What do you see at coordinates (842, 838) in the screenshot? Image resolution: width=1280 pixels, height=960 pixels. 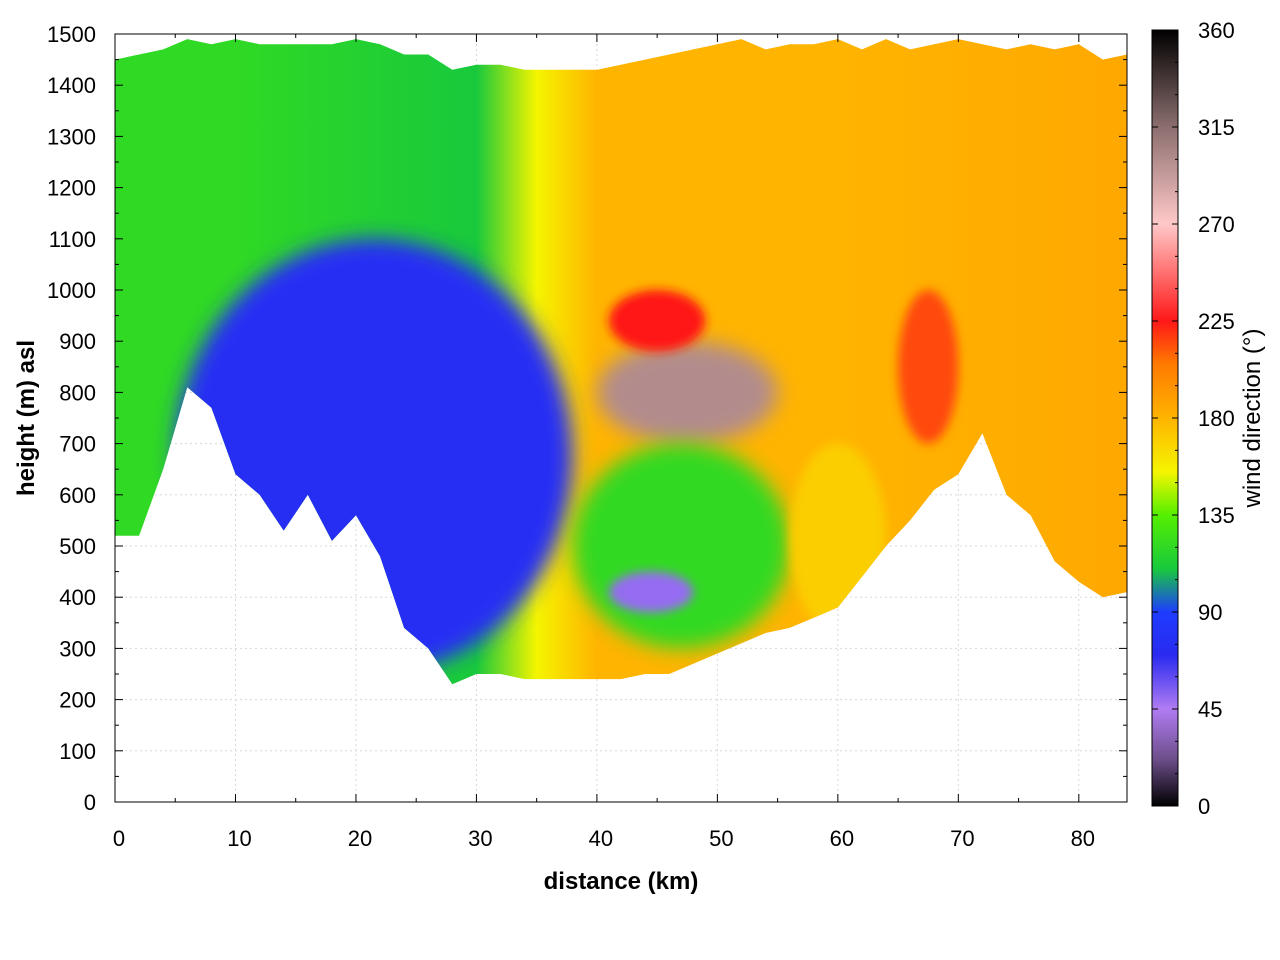 I see `x-tick-label: 60` at bounding box center [842, 838].